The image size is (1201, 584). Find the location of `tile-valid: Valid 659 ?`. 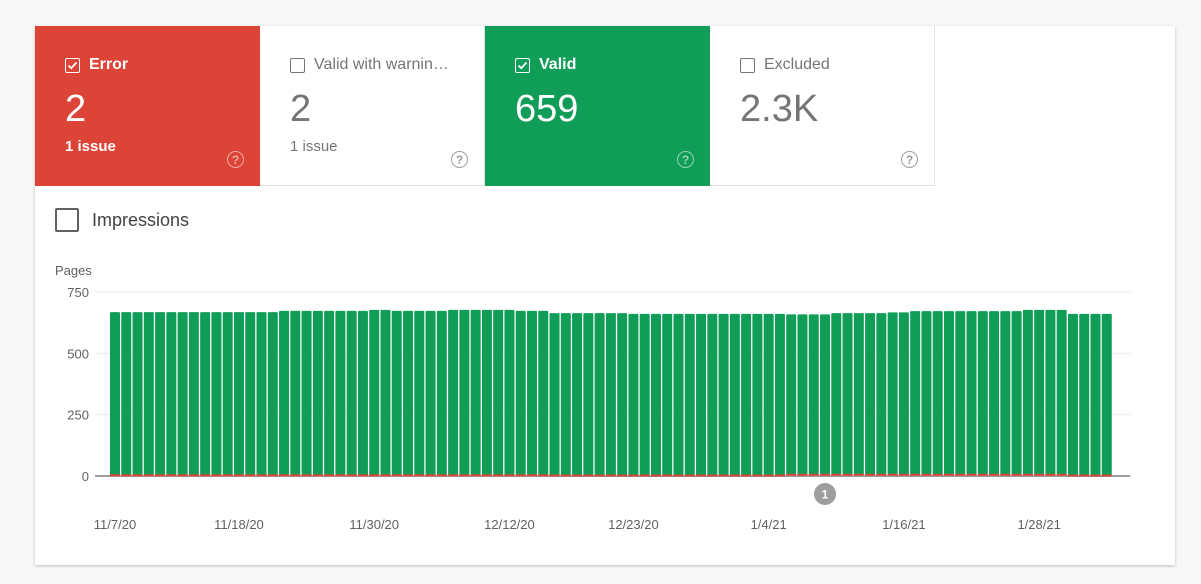

tile-valid: Valid 659 ? is located at coordinates (597, 106).